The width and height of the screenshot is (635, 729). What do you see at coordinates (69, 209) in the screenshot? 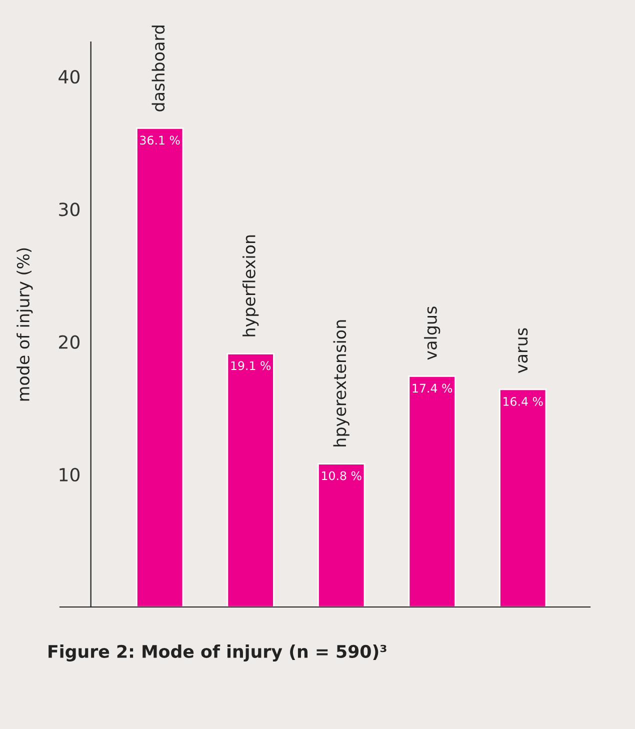
I see `y-tick-label: 30` at bounding box center [69, 209].